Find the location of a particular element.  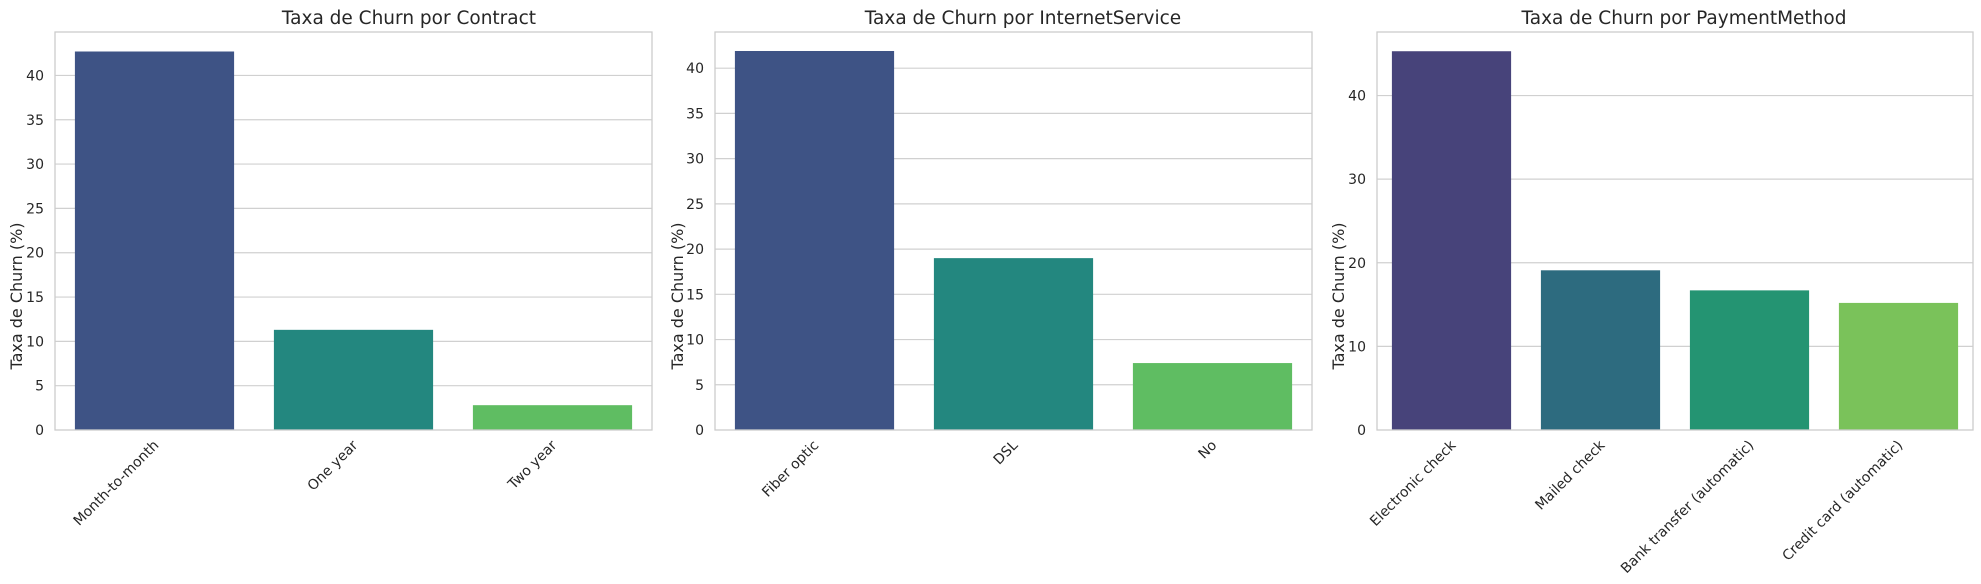

chart-title: Taxa de Churn por PaymentMethod is located at coordinates (1684, 18).